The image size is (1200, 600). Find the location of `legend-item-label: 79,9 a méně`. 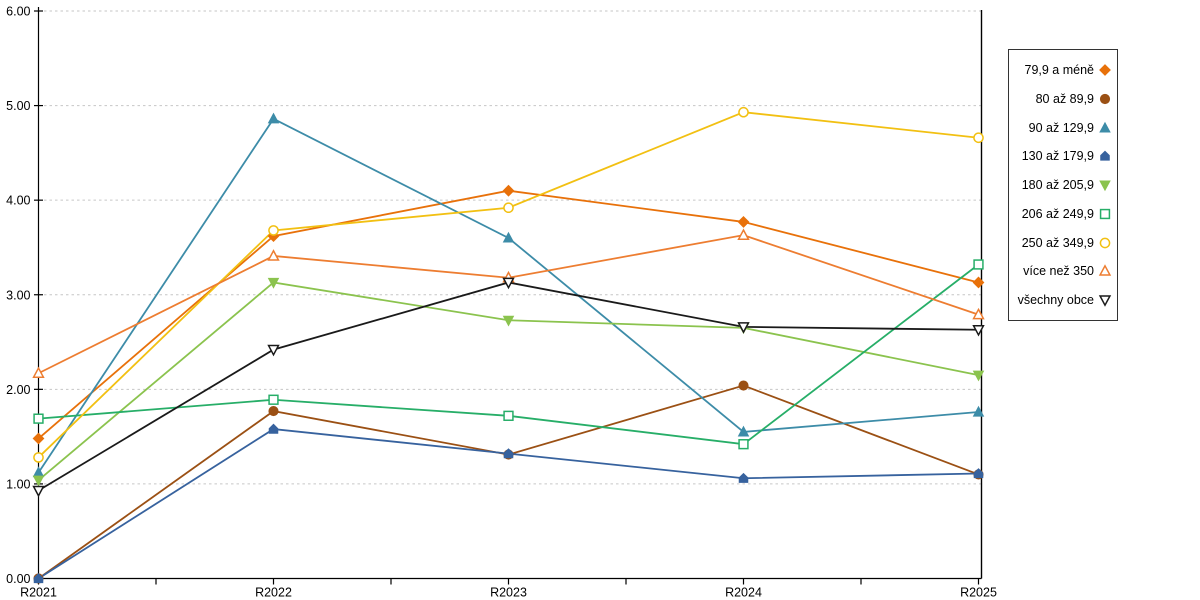

legend-item-label: 79,9 a méně is located at coordinates (1059, 70).